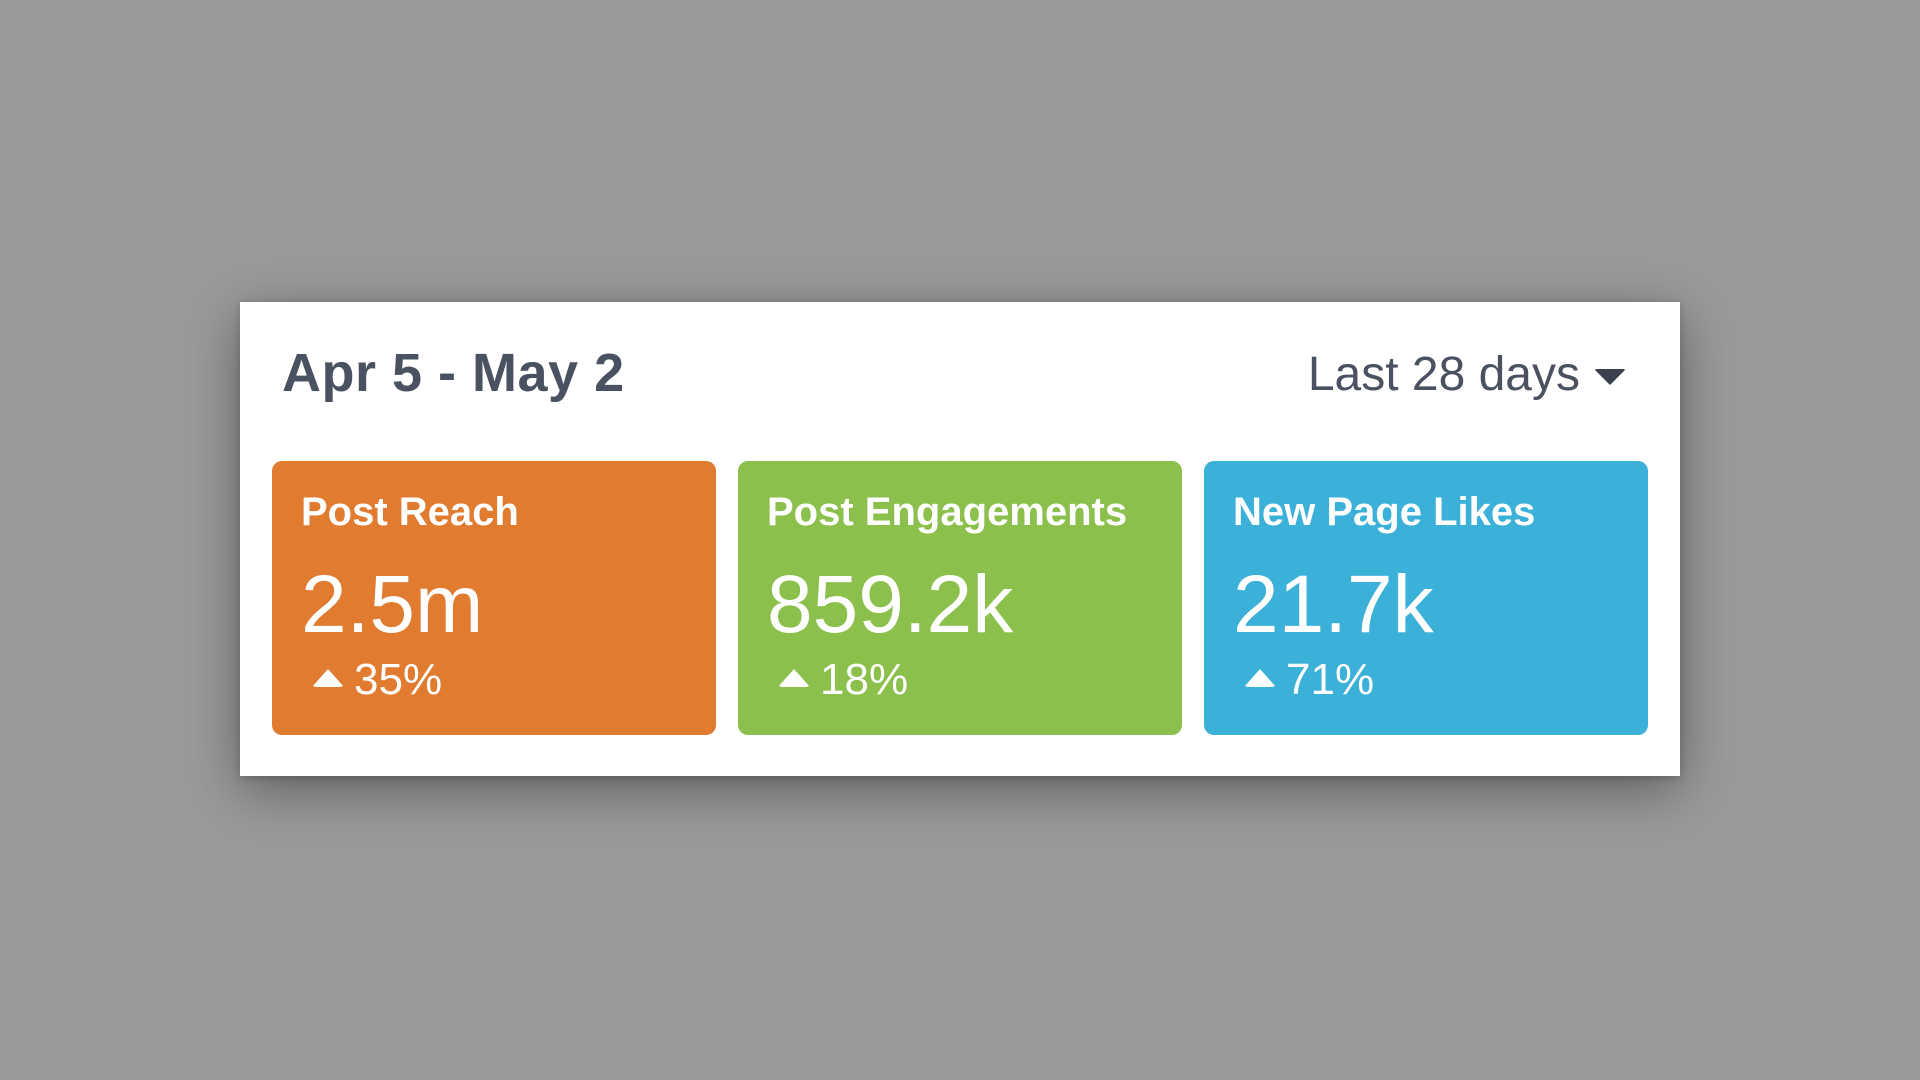 The height and width of the screenshot is (1080, 1920). What do you see at coordinates (947, 512) in the screenshot?
I see `metric-title: Post Engagements` at bounding box center [947, 512].